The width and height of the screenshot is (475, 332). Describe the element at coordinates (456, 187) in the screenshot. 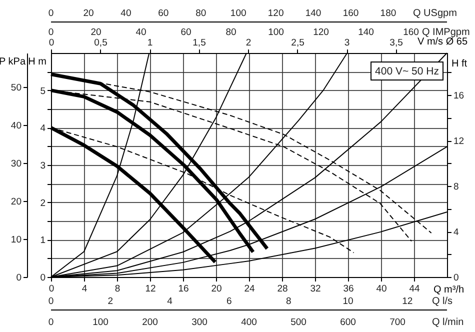

I see `y3-tick-label: 8` at that location.